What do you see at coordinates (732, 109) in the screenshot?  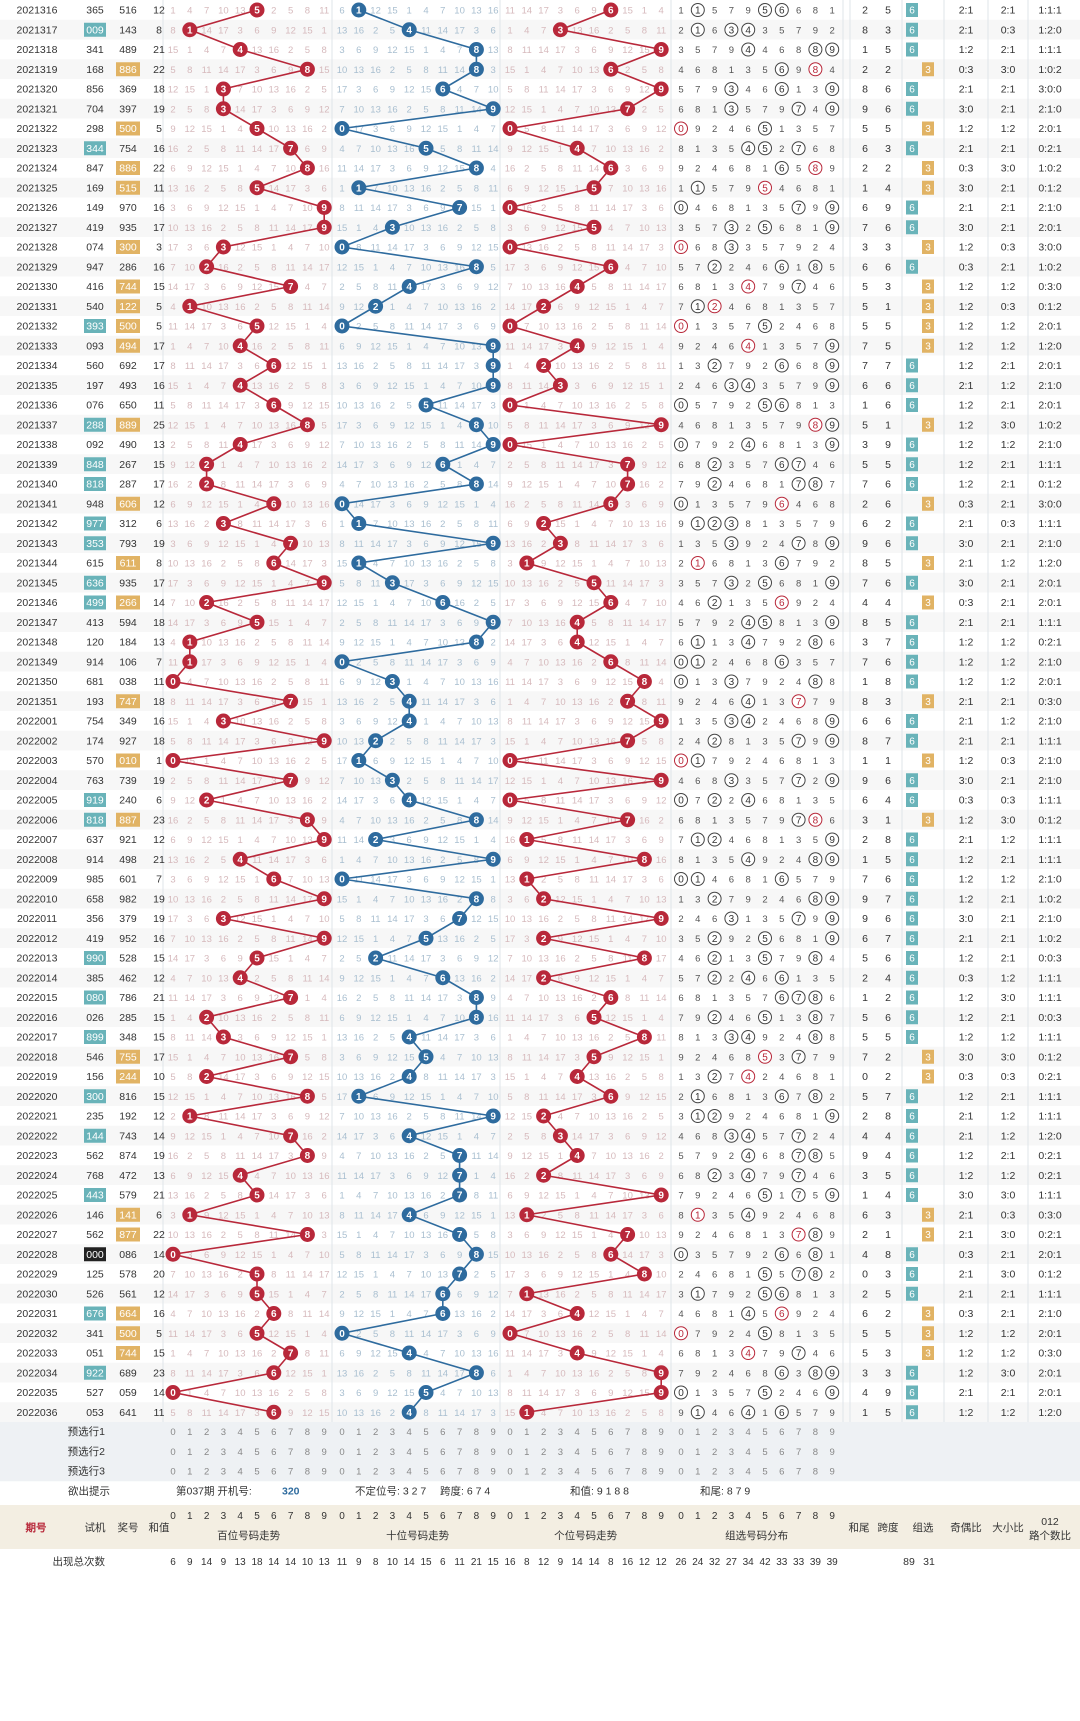 I see `distribution-digit: 3` at bounding box center [732, 109].